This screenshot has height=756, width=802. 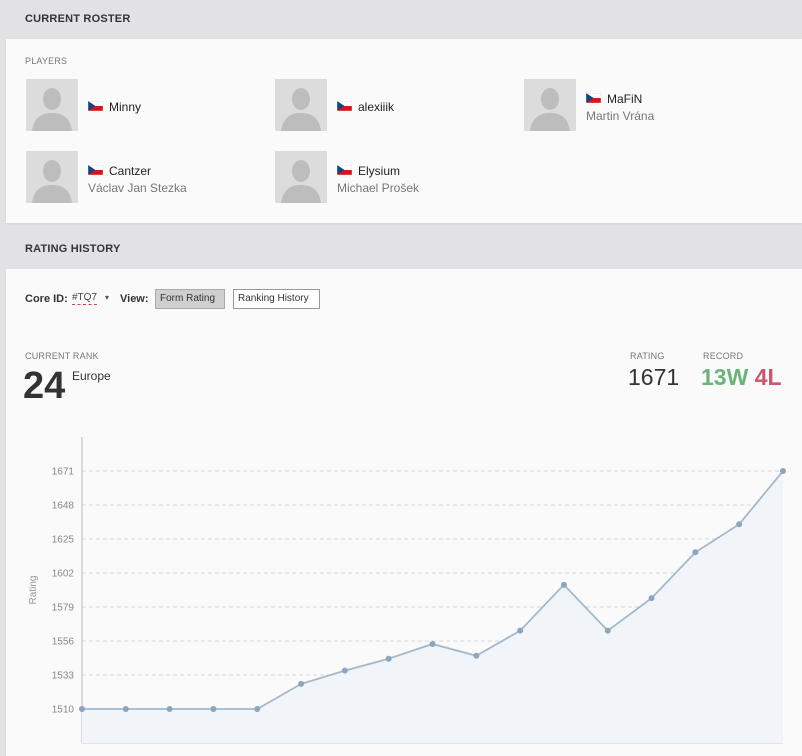 What do you see at coordinates (63, 506) in the screenshot?
I see `y-tick-label: 1648` at bounding box center [63, 506].